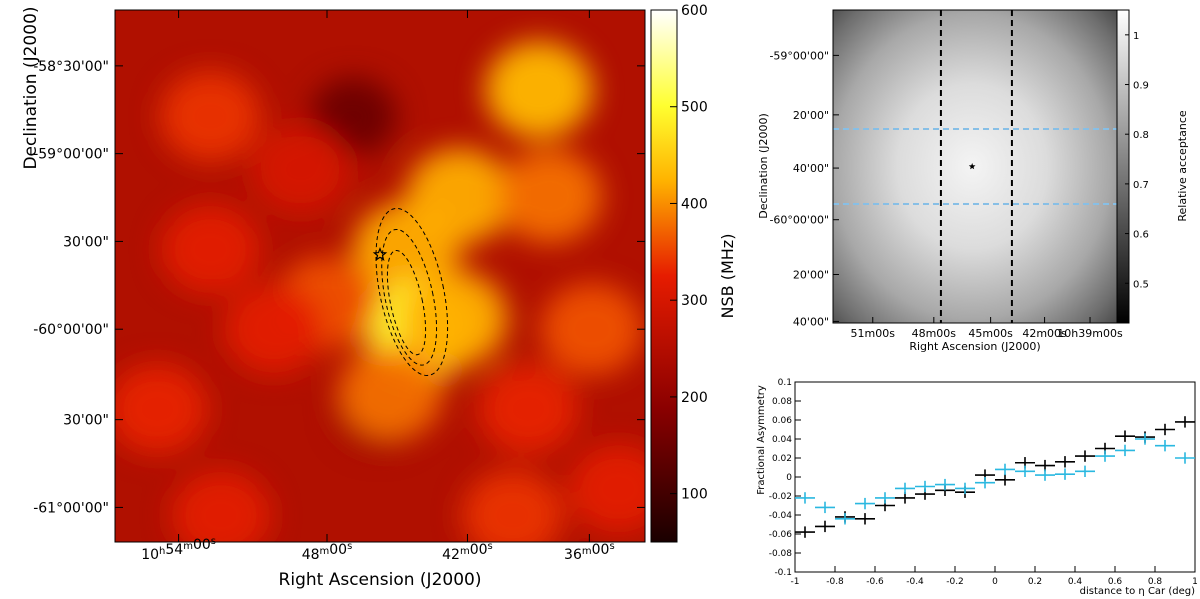  Describe the element at coordinates (1182, 166) in the screenshot. I see `acceptance-colorbar-label: Relative acceptance` at that location.